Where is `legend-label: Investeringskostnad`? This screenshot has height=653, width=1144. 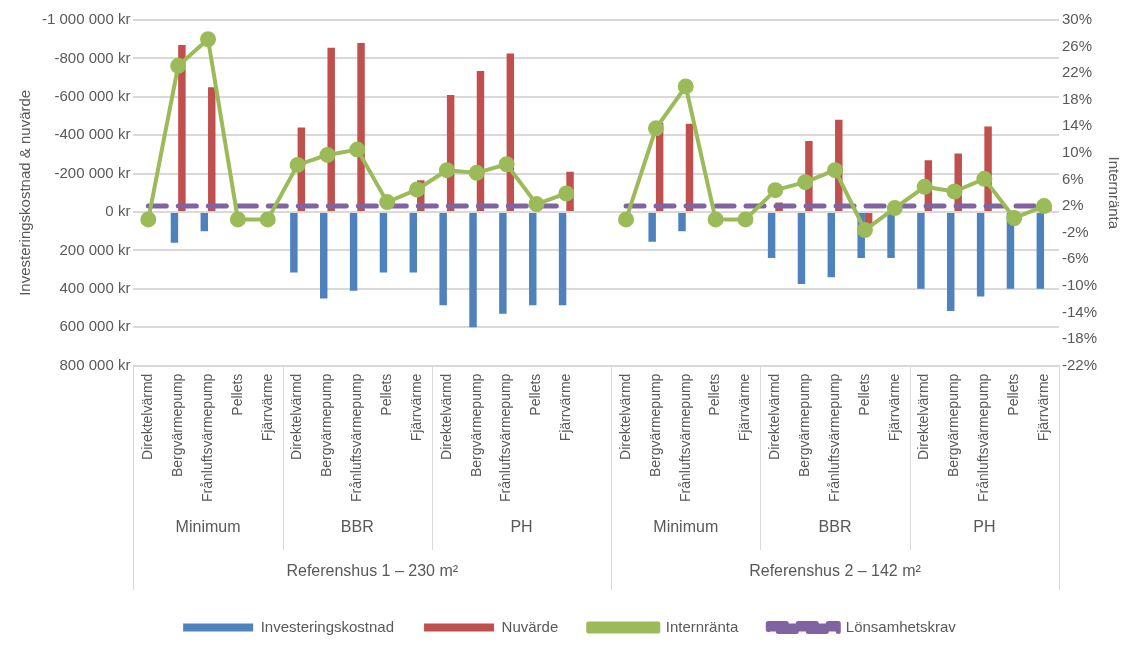
legend-label: Investeringskostnad is located at coordinates (327, 626).